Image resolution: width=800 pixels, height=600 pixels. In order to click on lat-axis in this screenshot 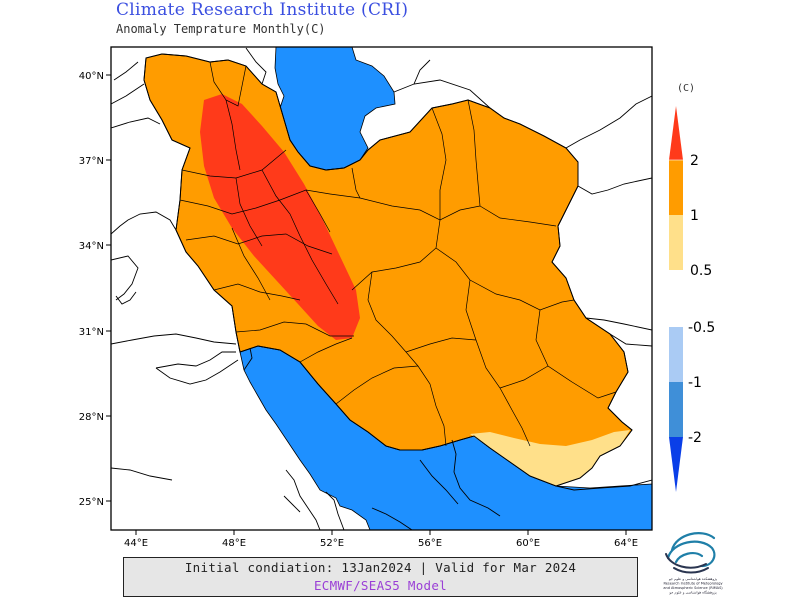, I will do `click(108, 288)`.